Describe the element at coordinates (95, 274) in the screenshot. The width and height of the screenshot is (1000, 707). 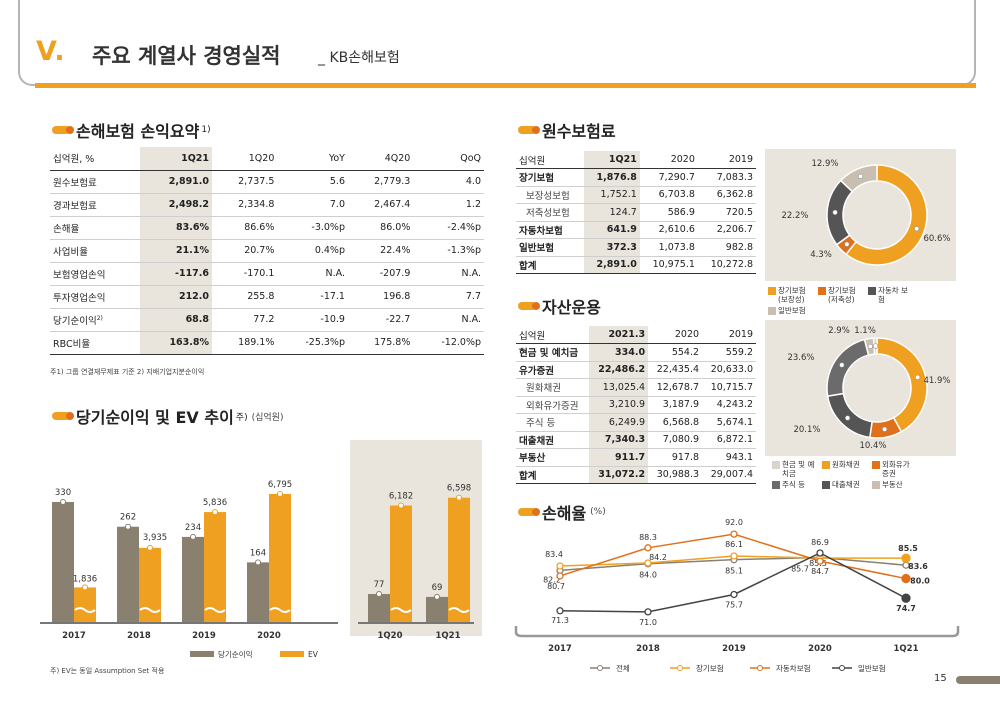
I see `table-cell: 보험영업손익` at that location.